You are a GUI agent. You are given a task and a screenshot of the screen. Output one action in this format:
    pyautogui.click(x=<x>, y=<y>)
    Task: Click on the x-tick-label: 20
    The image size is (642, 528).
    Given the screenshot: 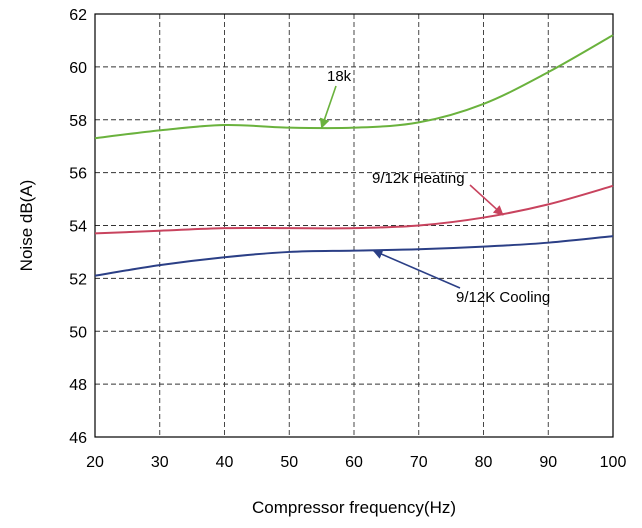 What is the action you would take?
    pyautogui.click(x=95, y=462)
    